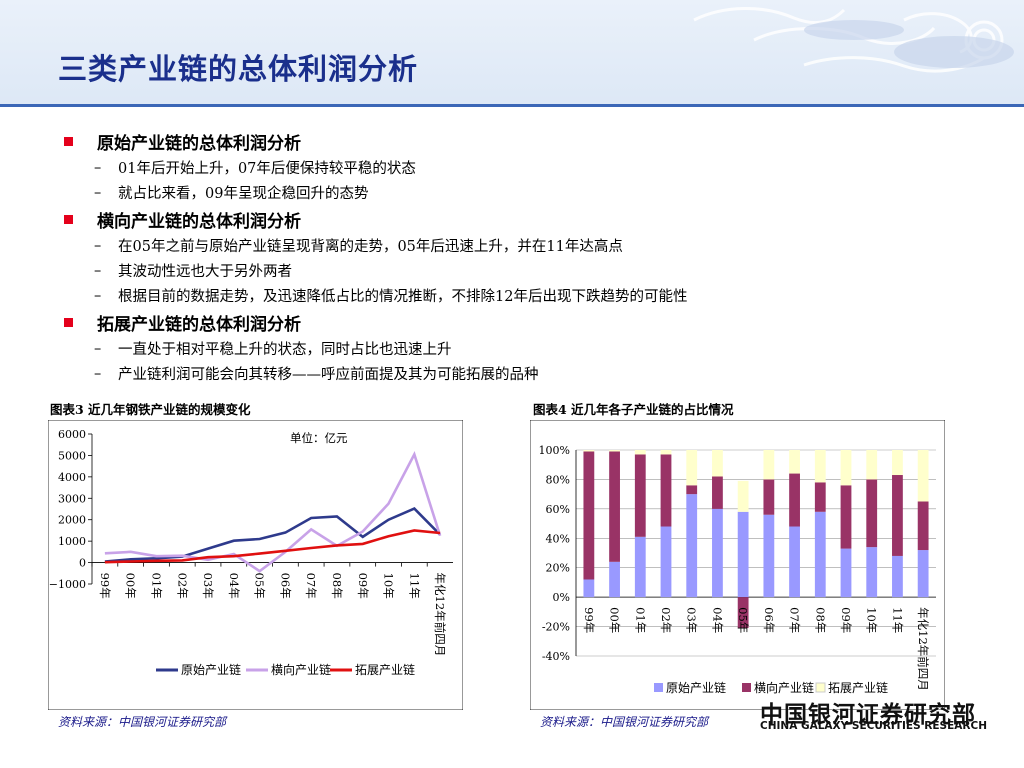 This screenshot has width=1024, height=768. What do you see at coordinates (532, 373) in the screenshot?
I see `list-item: – 产业链利润可能会向其转移——呼应前面提及其为可能拓展的品种` at bounding box center [532, 373].